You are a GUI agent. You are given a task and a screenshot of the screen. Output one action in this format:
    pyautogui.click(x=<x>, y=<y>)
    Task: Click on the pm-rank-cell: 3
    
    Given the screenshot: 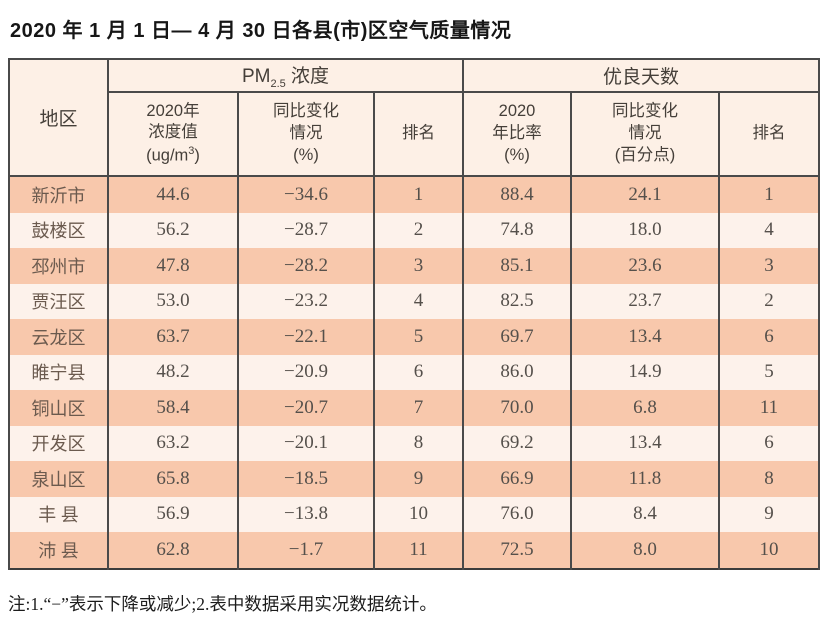 What is the action you would take?
    pyautogui.click(x=418, y=266)
    